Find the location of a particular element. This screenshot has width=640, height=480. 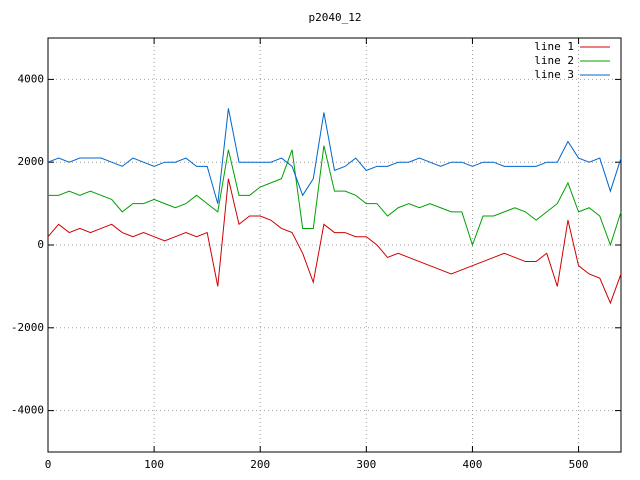

x-tick-label: 400 is located at coordinates (473, 464).